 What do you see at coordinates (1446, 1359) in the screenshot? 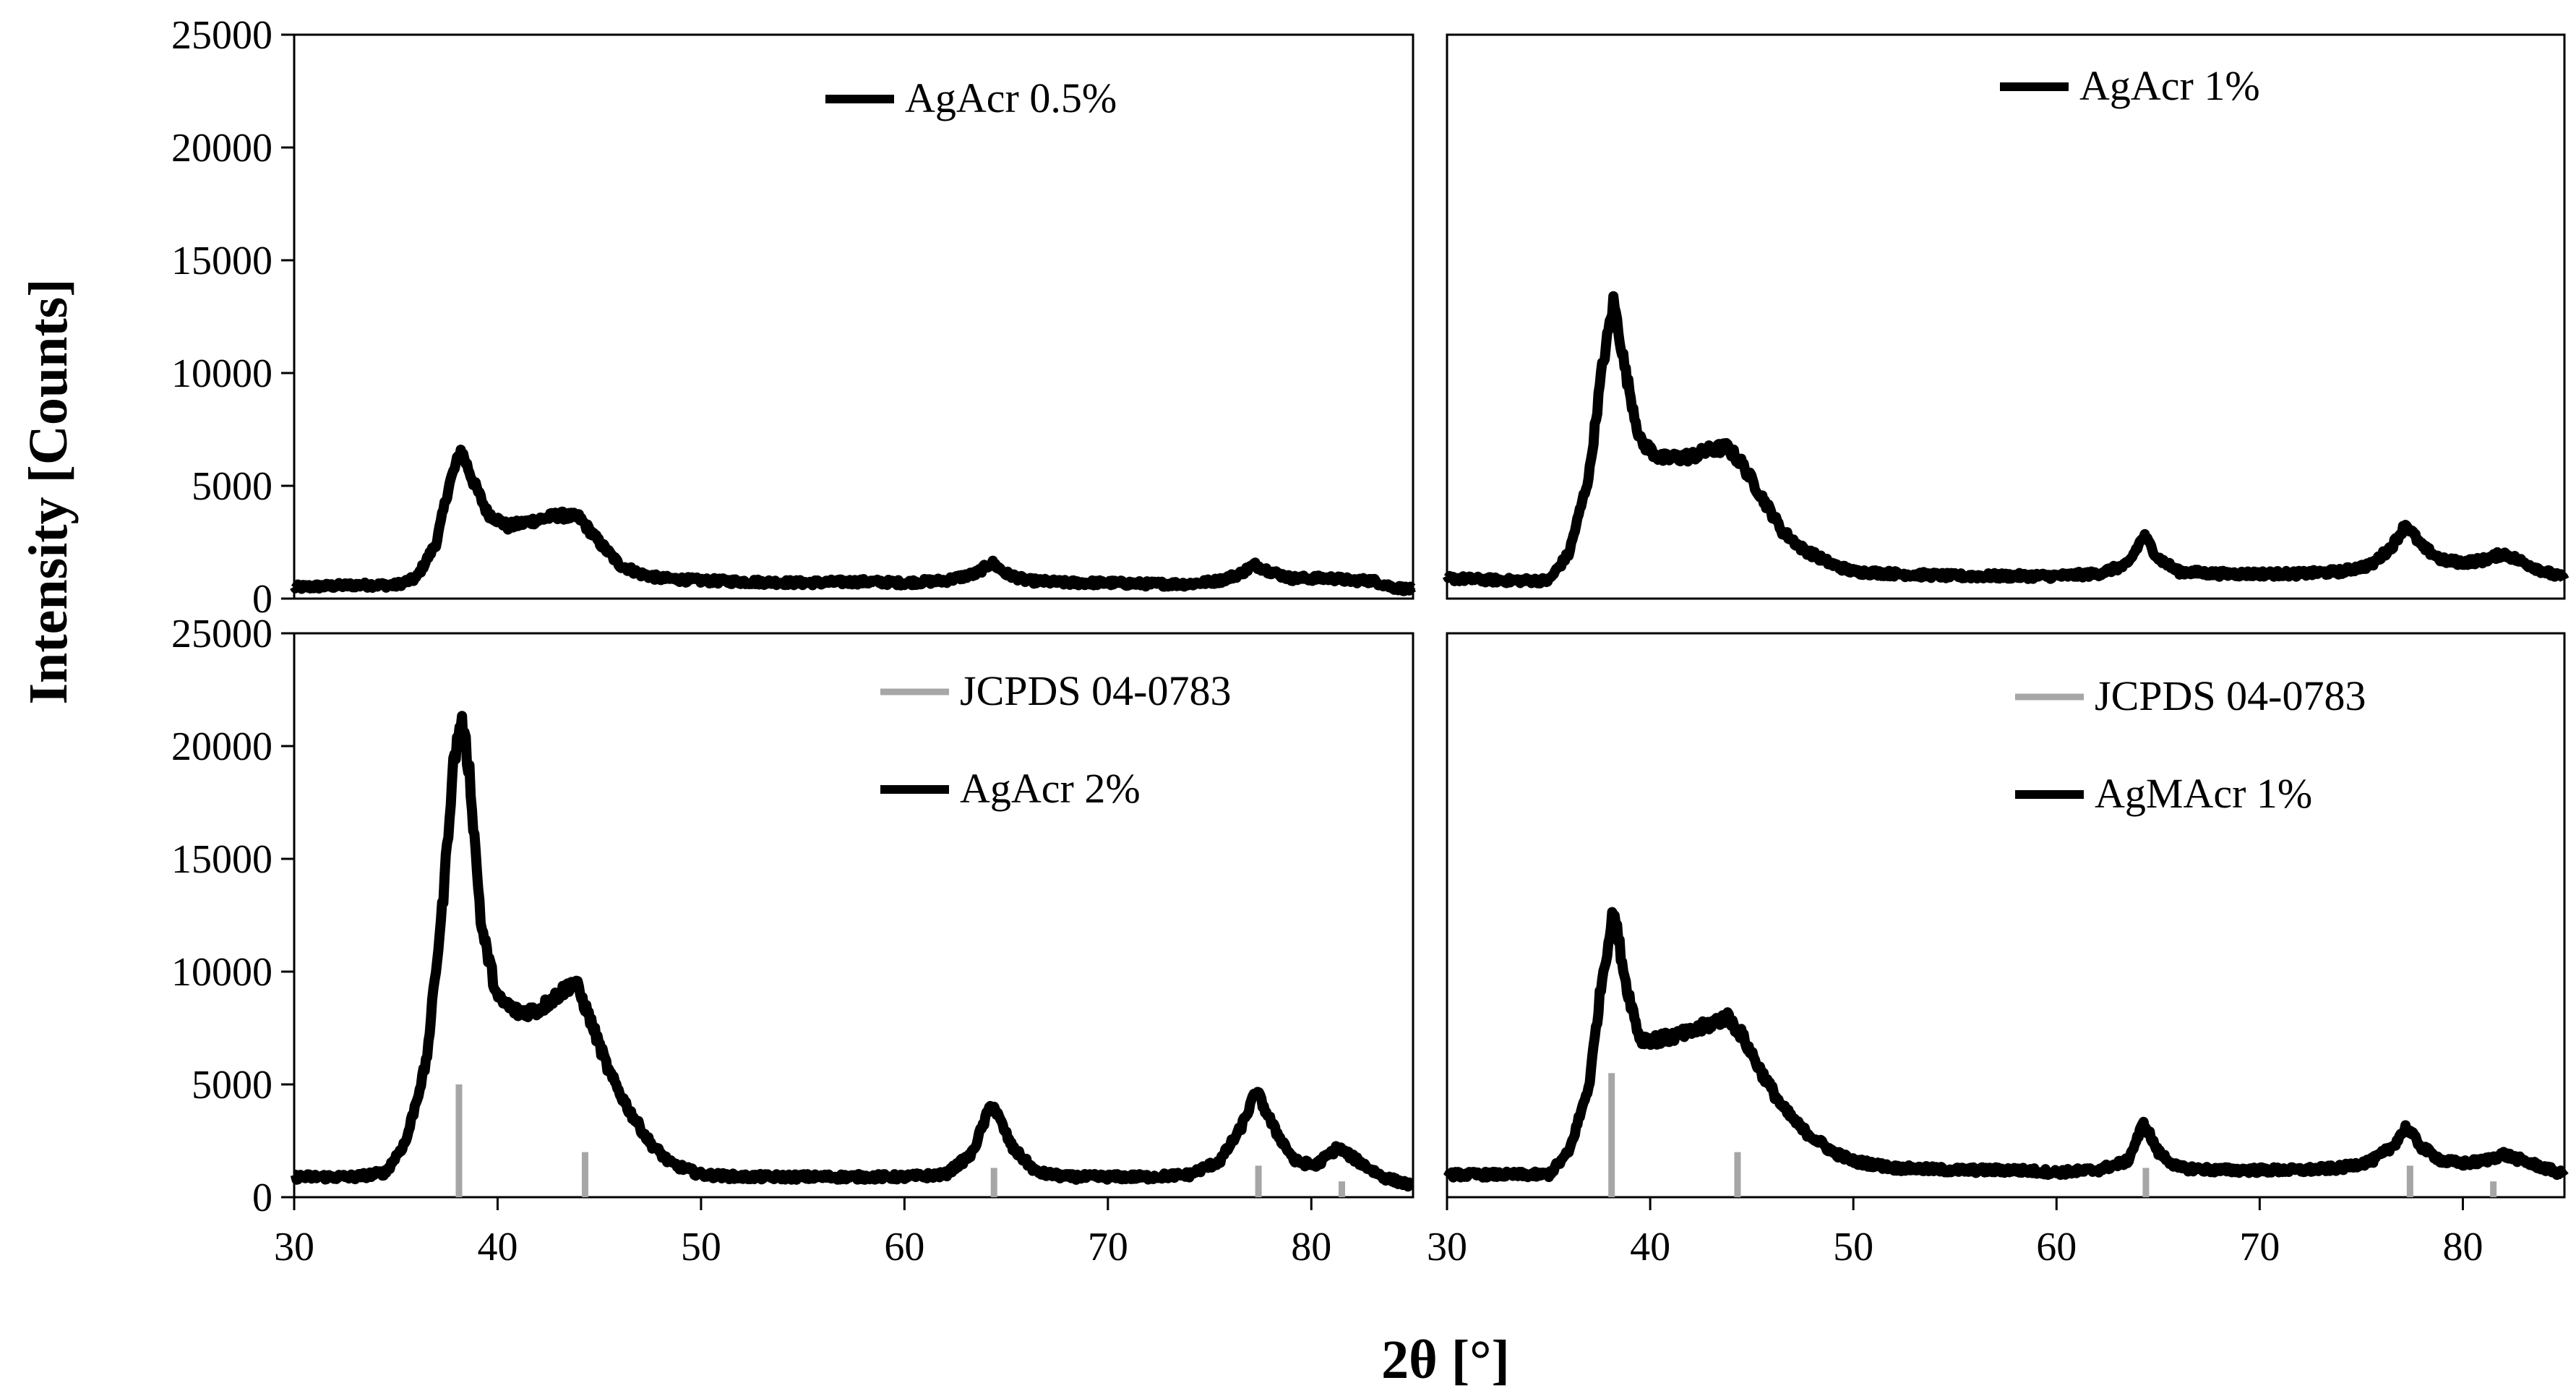
I see `x-axis-title: 2θ [°]` at bounding box center [1446, 1359].